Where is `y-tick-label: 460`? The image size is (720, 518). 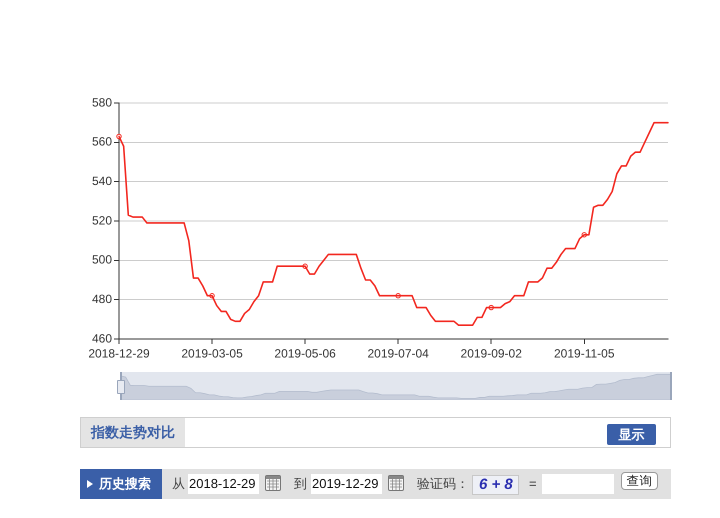
y-tick-label: 460 is located at coordinates (102, 338).